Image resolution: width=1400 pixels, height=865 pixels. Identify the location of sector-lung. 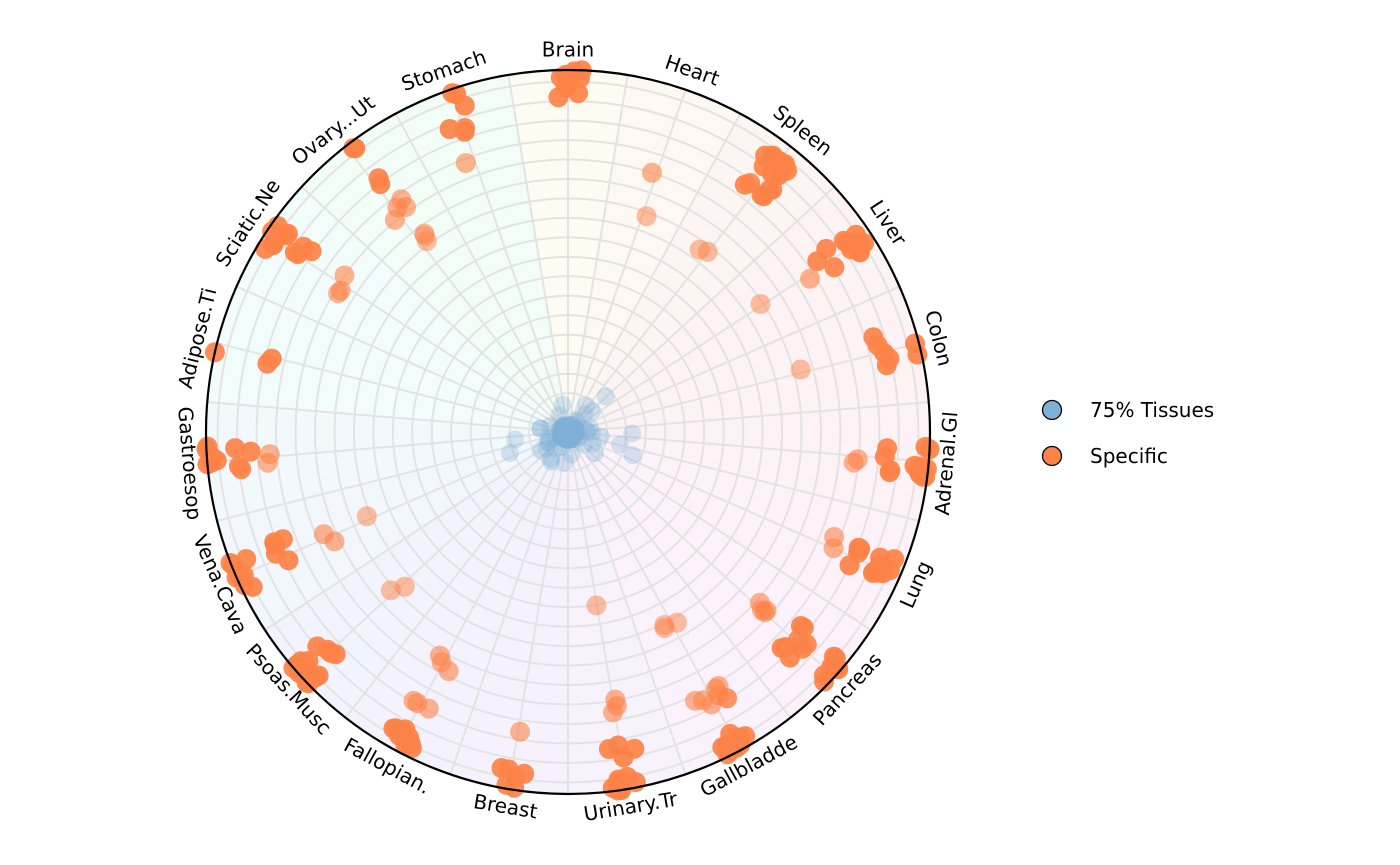
(746, 532).